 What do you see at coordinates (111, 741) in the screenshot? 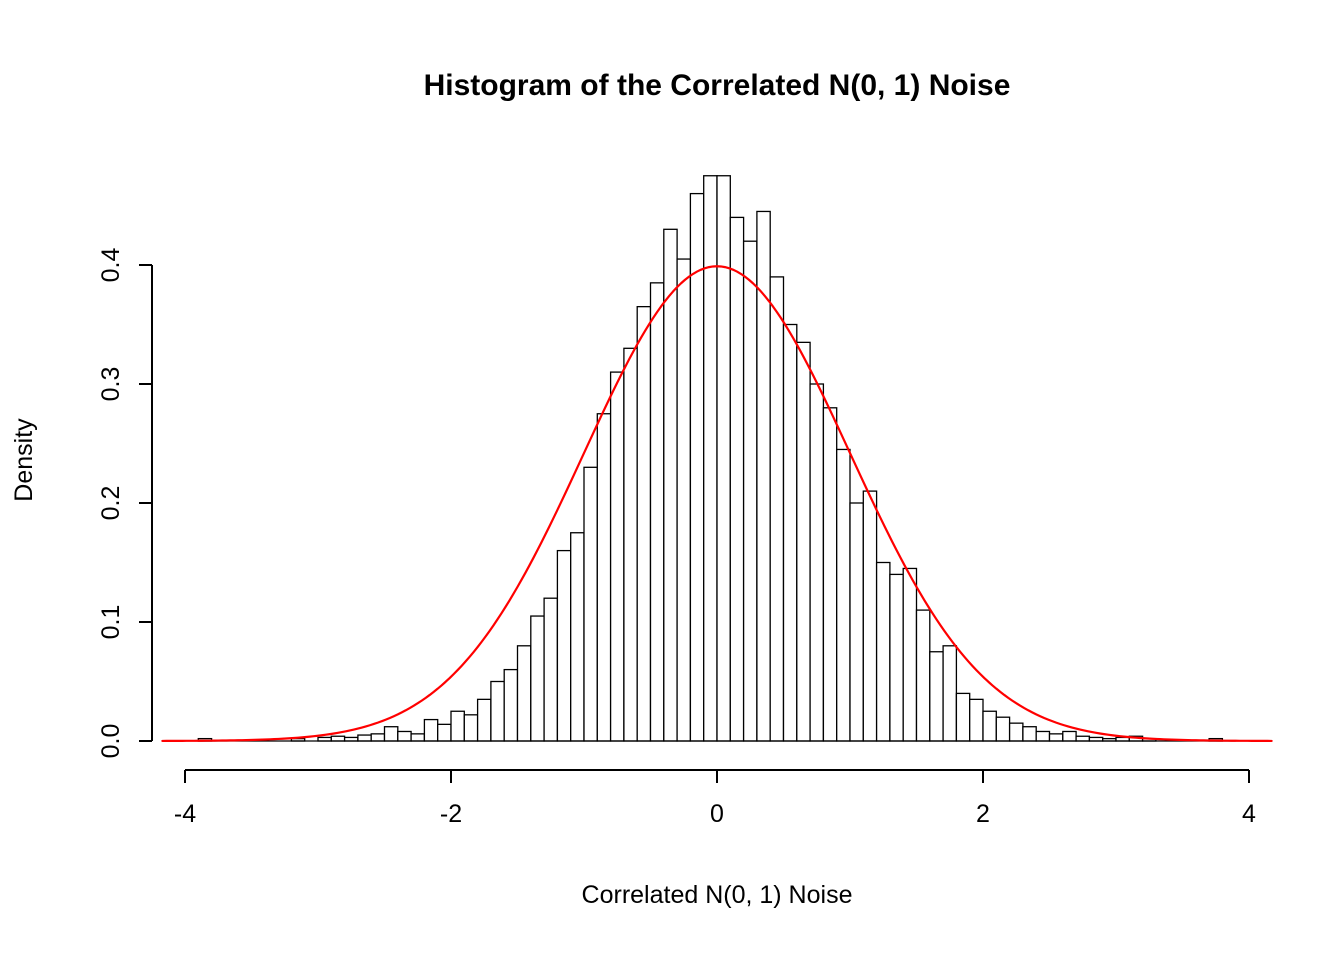
I see `y-tick-label: 0.0` at bounding box center [111, 741].